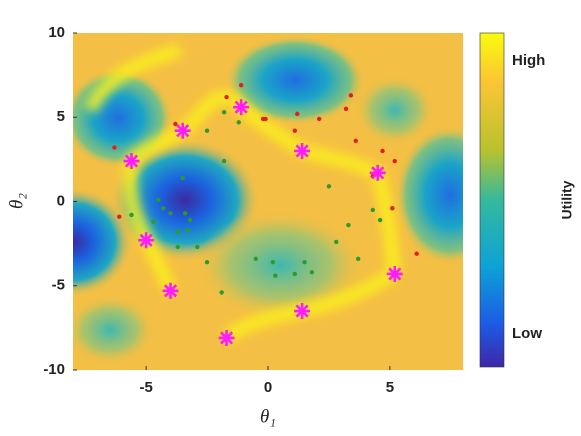 This screenshot has height=436, width=581. I want to click on y-tick-label: 0, so click(61, 200).